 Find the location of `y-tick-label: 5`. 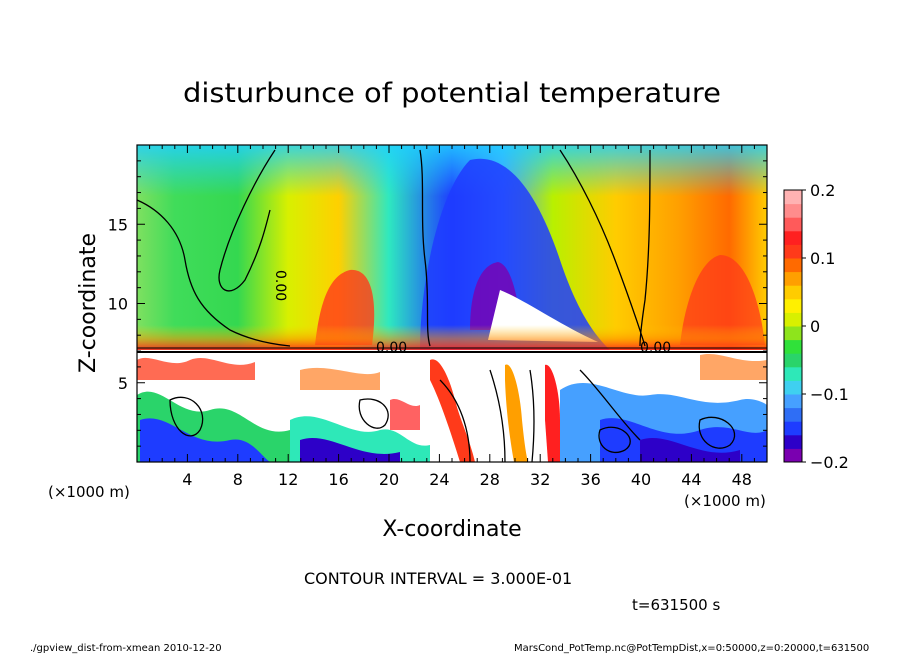

y-tick-label: 5 is located at coordinates (123, 383).